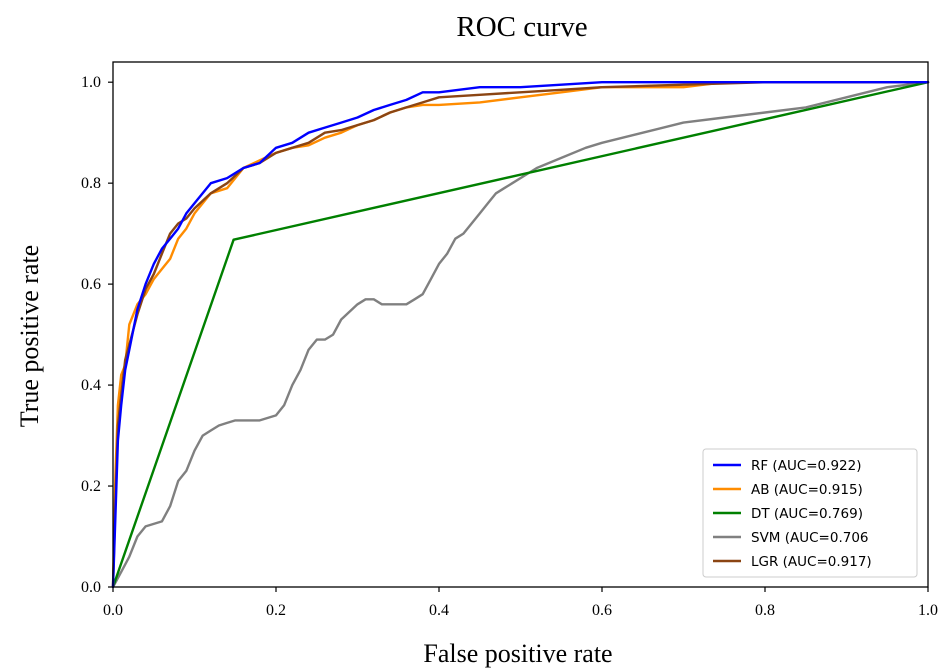 This screenshot has height=672, width=945. I want to click on legend-box, so click(810, 513).